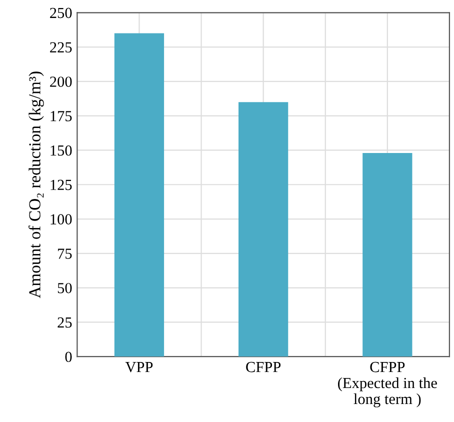 This screenshot has height=422, width=454. I want to click on y-tick-label: 150, so click(61, 150).